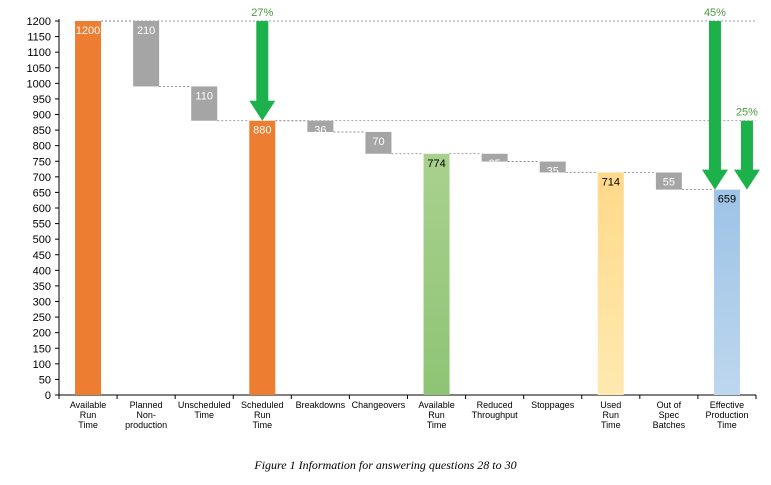 The image size is (771, 485). What do you see at coordinates (42, 318) in the screenshot?
I see `y-tick-label: 250` at bounding box center [42, 318].